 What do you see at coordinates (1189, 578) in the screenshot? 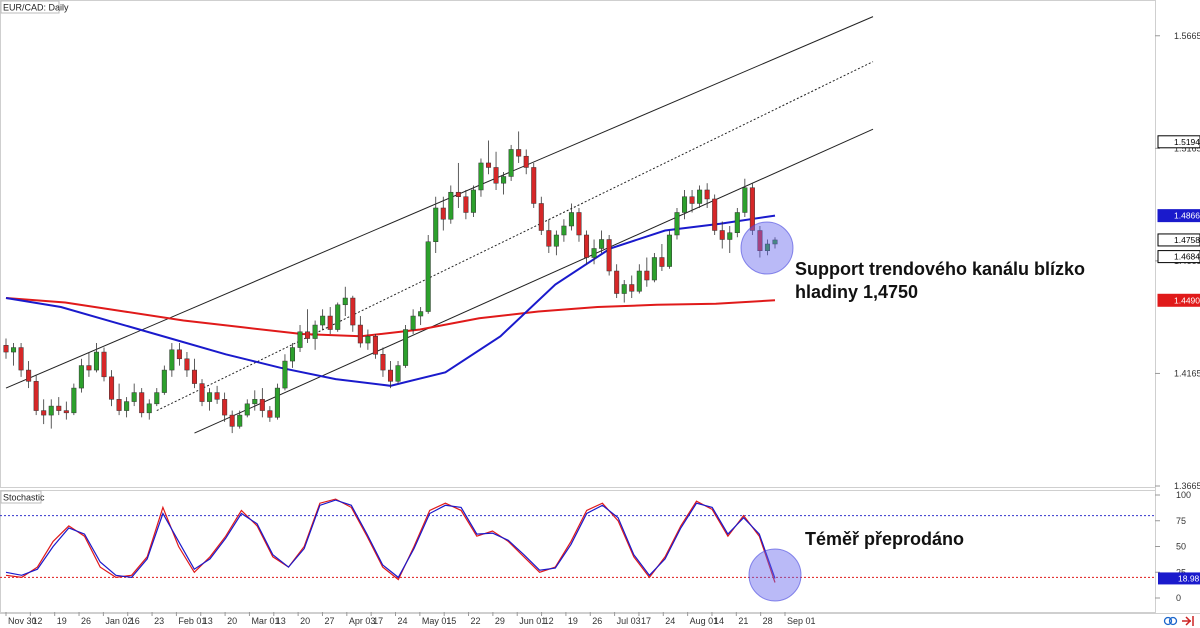
I see `stoch-value-badge-label: 18.98` at bounding box center [1189, 578].